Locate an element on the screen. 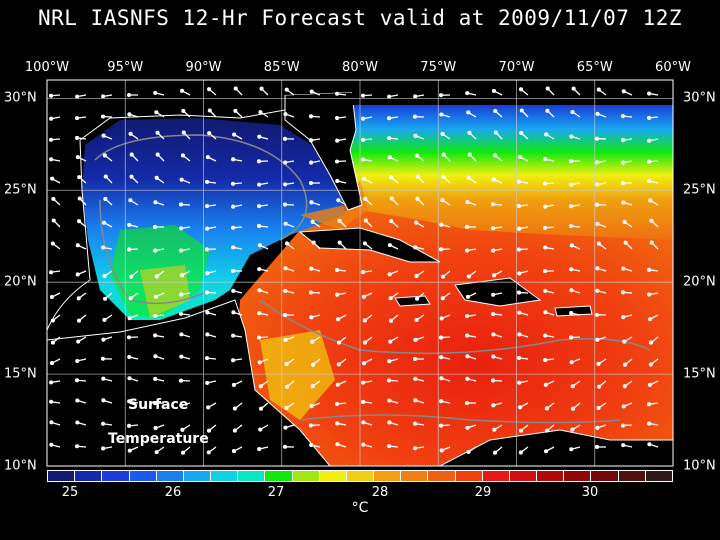 This screenshot has height=540, width=720. central-america is located at coordinates (189, 382).